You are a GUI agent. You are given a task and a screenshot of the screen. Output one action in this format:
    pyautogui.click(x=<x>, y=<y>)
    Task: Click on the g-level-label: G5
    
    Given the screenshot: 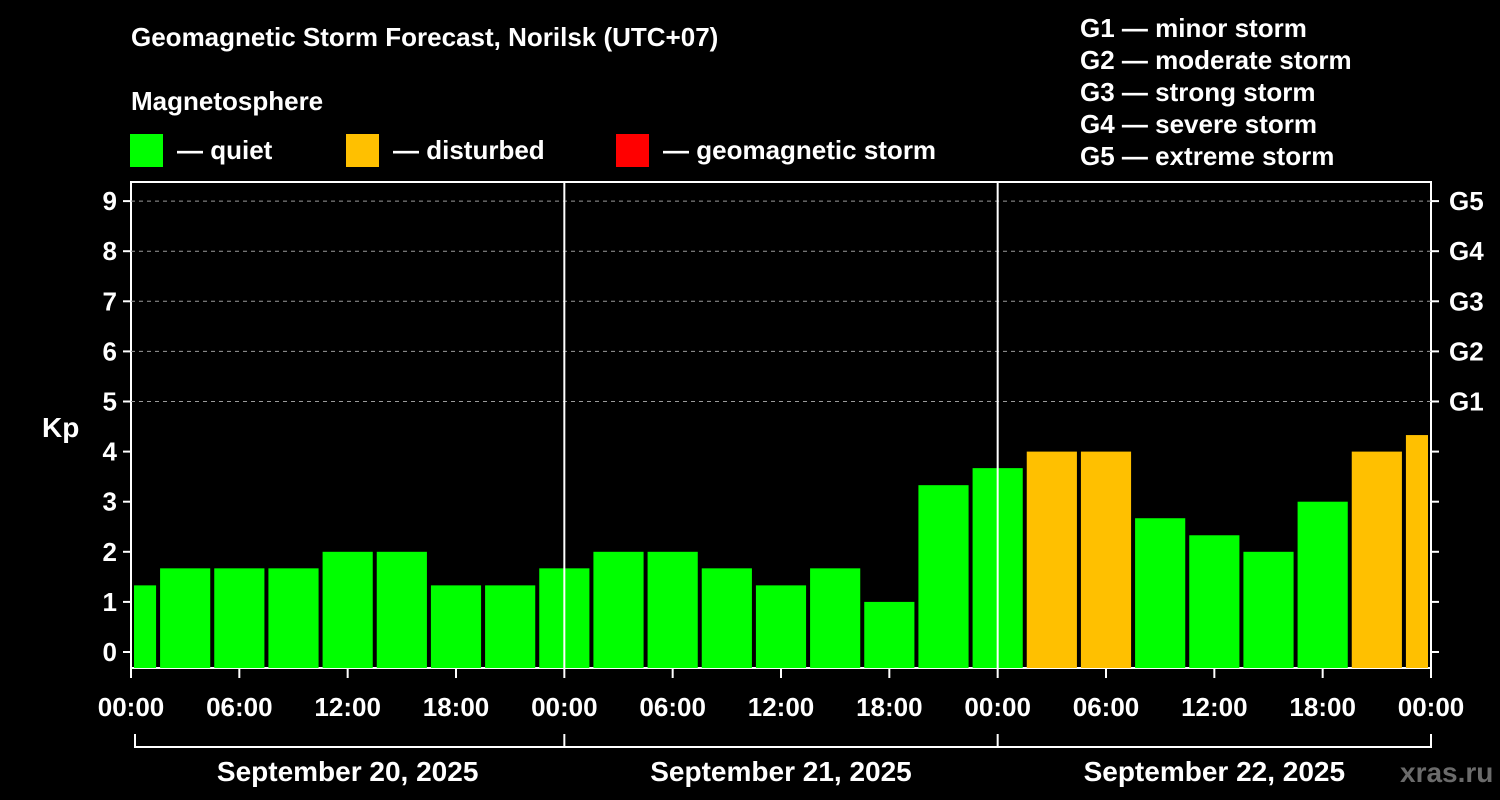 What is the action you would take?
    pyautogui.click(x=1466, y=201)
    